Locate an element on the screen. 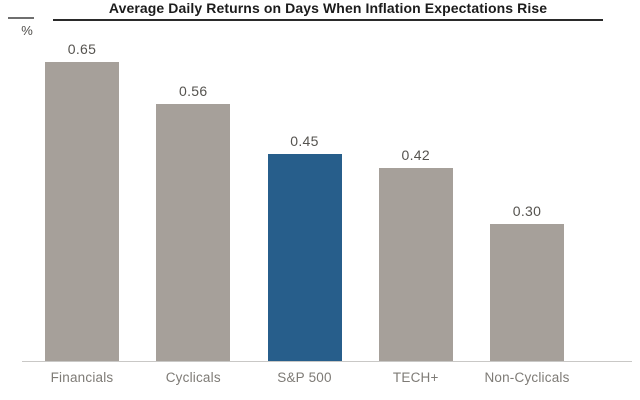 The image size is (640, 400). value-label-non-cyclicals: 0.30 is located at coordinates (527, 211).